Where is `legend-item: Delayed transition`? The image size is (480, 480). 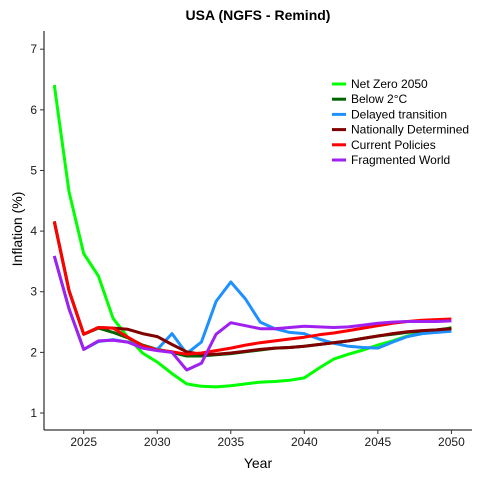 legend-item: Delayed transition is located at coordinates (389, 114).